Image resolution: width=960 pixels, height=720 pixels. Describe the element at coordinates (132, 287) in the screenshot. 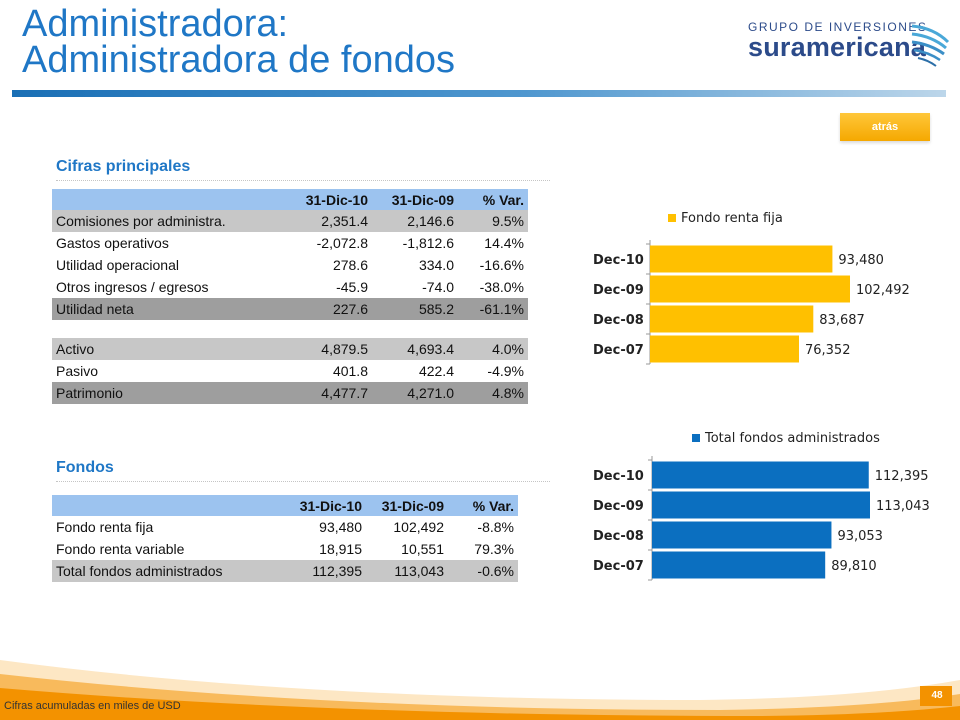

I see `row-label: Otros ingresos / egresos` at that location.